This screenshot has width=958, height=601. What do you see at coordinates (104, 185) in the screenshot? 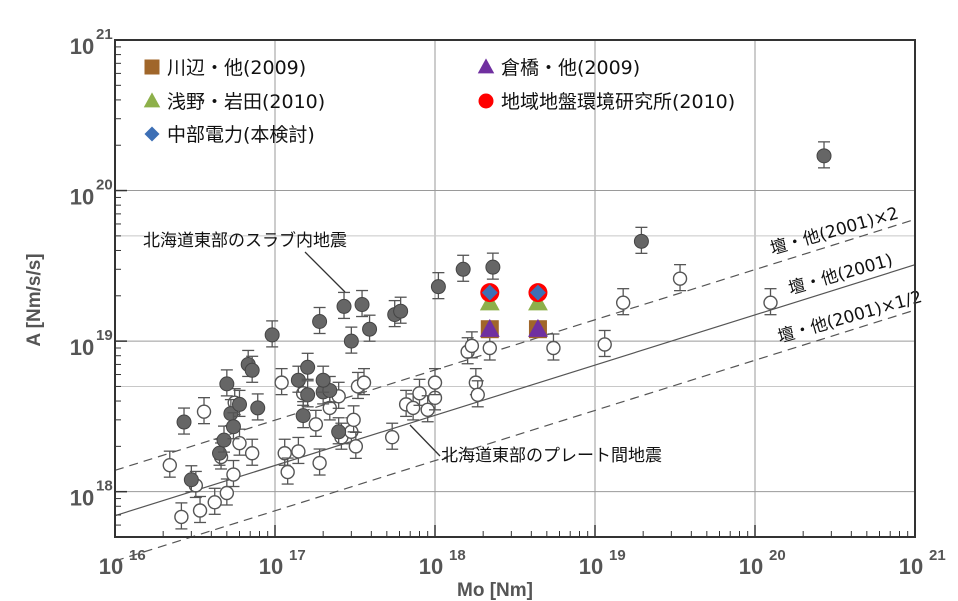
I see `y-tick-exponent: 20` at bounding box center [104, 185].